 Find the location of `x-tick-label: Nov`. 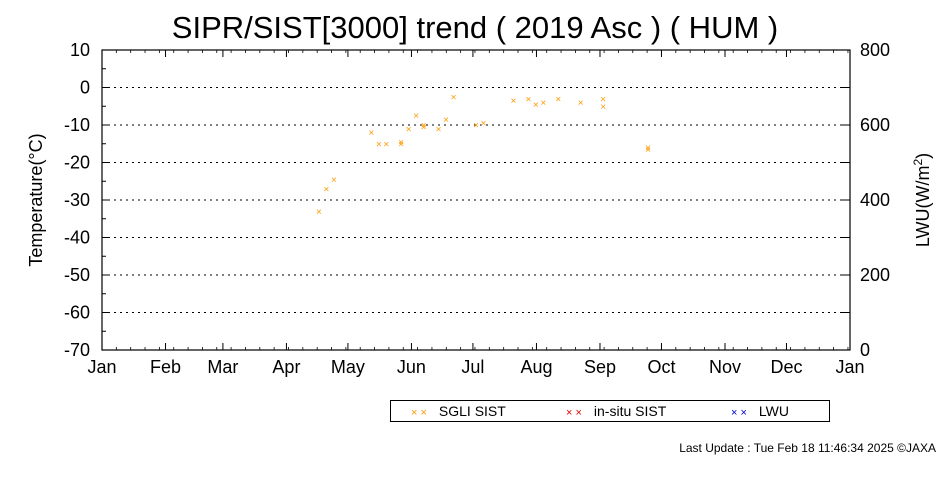

x-tick-label: Nov is located at coordinates (725, 367).